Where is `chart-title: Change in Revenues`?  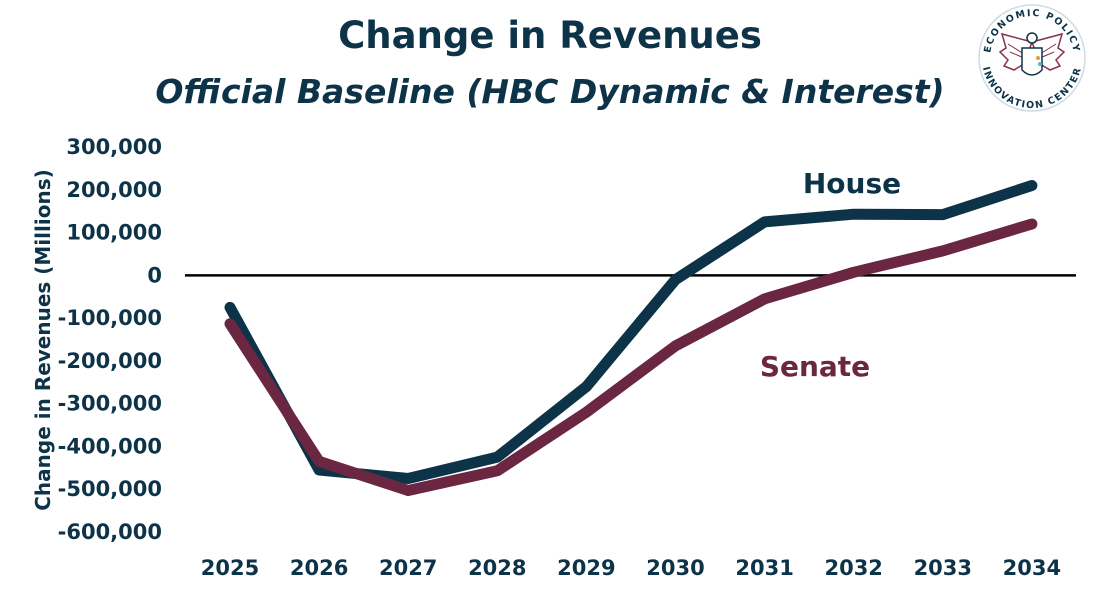
chart-title: Change in Revenues is located at coordinates (550, 35).